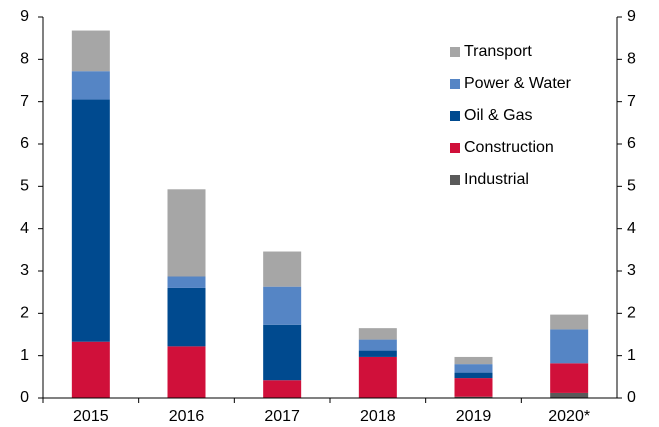 This screenshot has height=427, width=659. Describe the element at coordinates (569, 416) in the screenshot. I see `x-tick-label: 2020*` at that location.